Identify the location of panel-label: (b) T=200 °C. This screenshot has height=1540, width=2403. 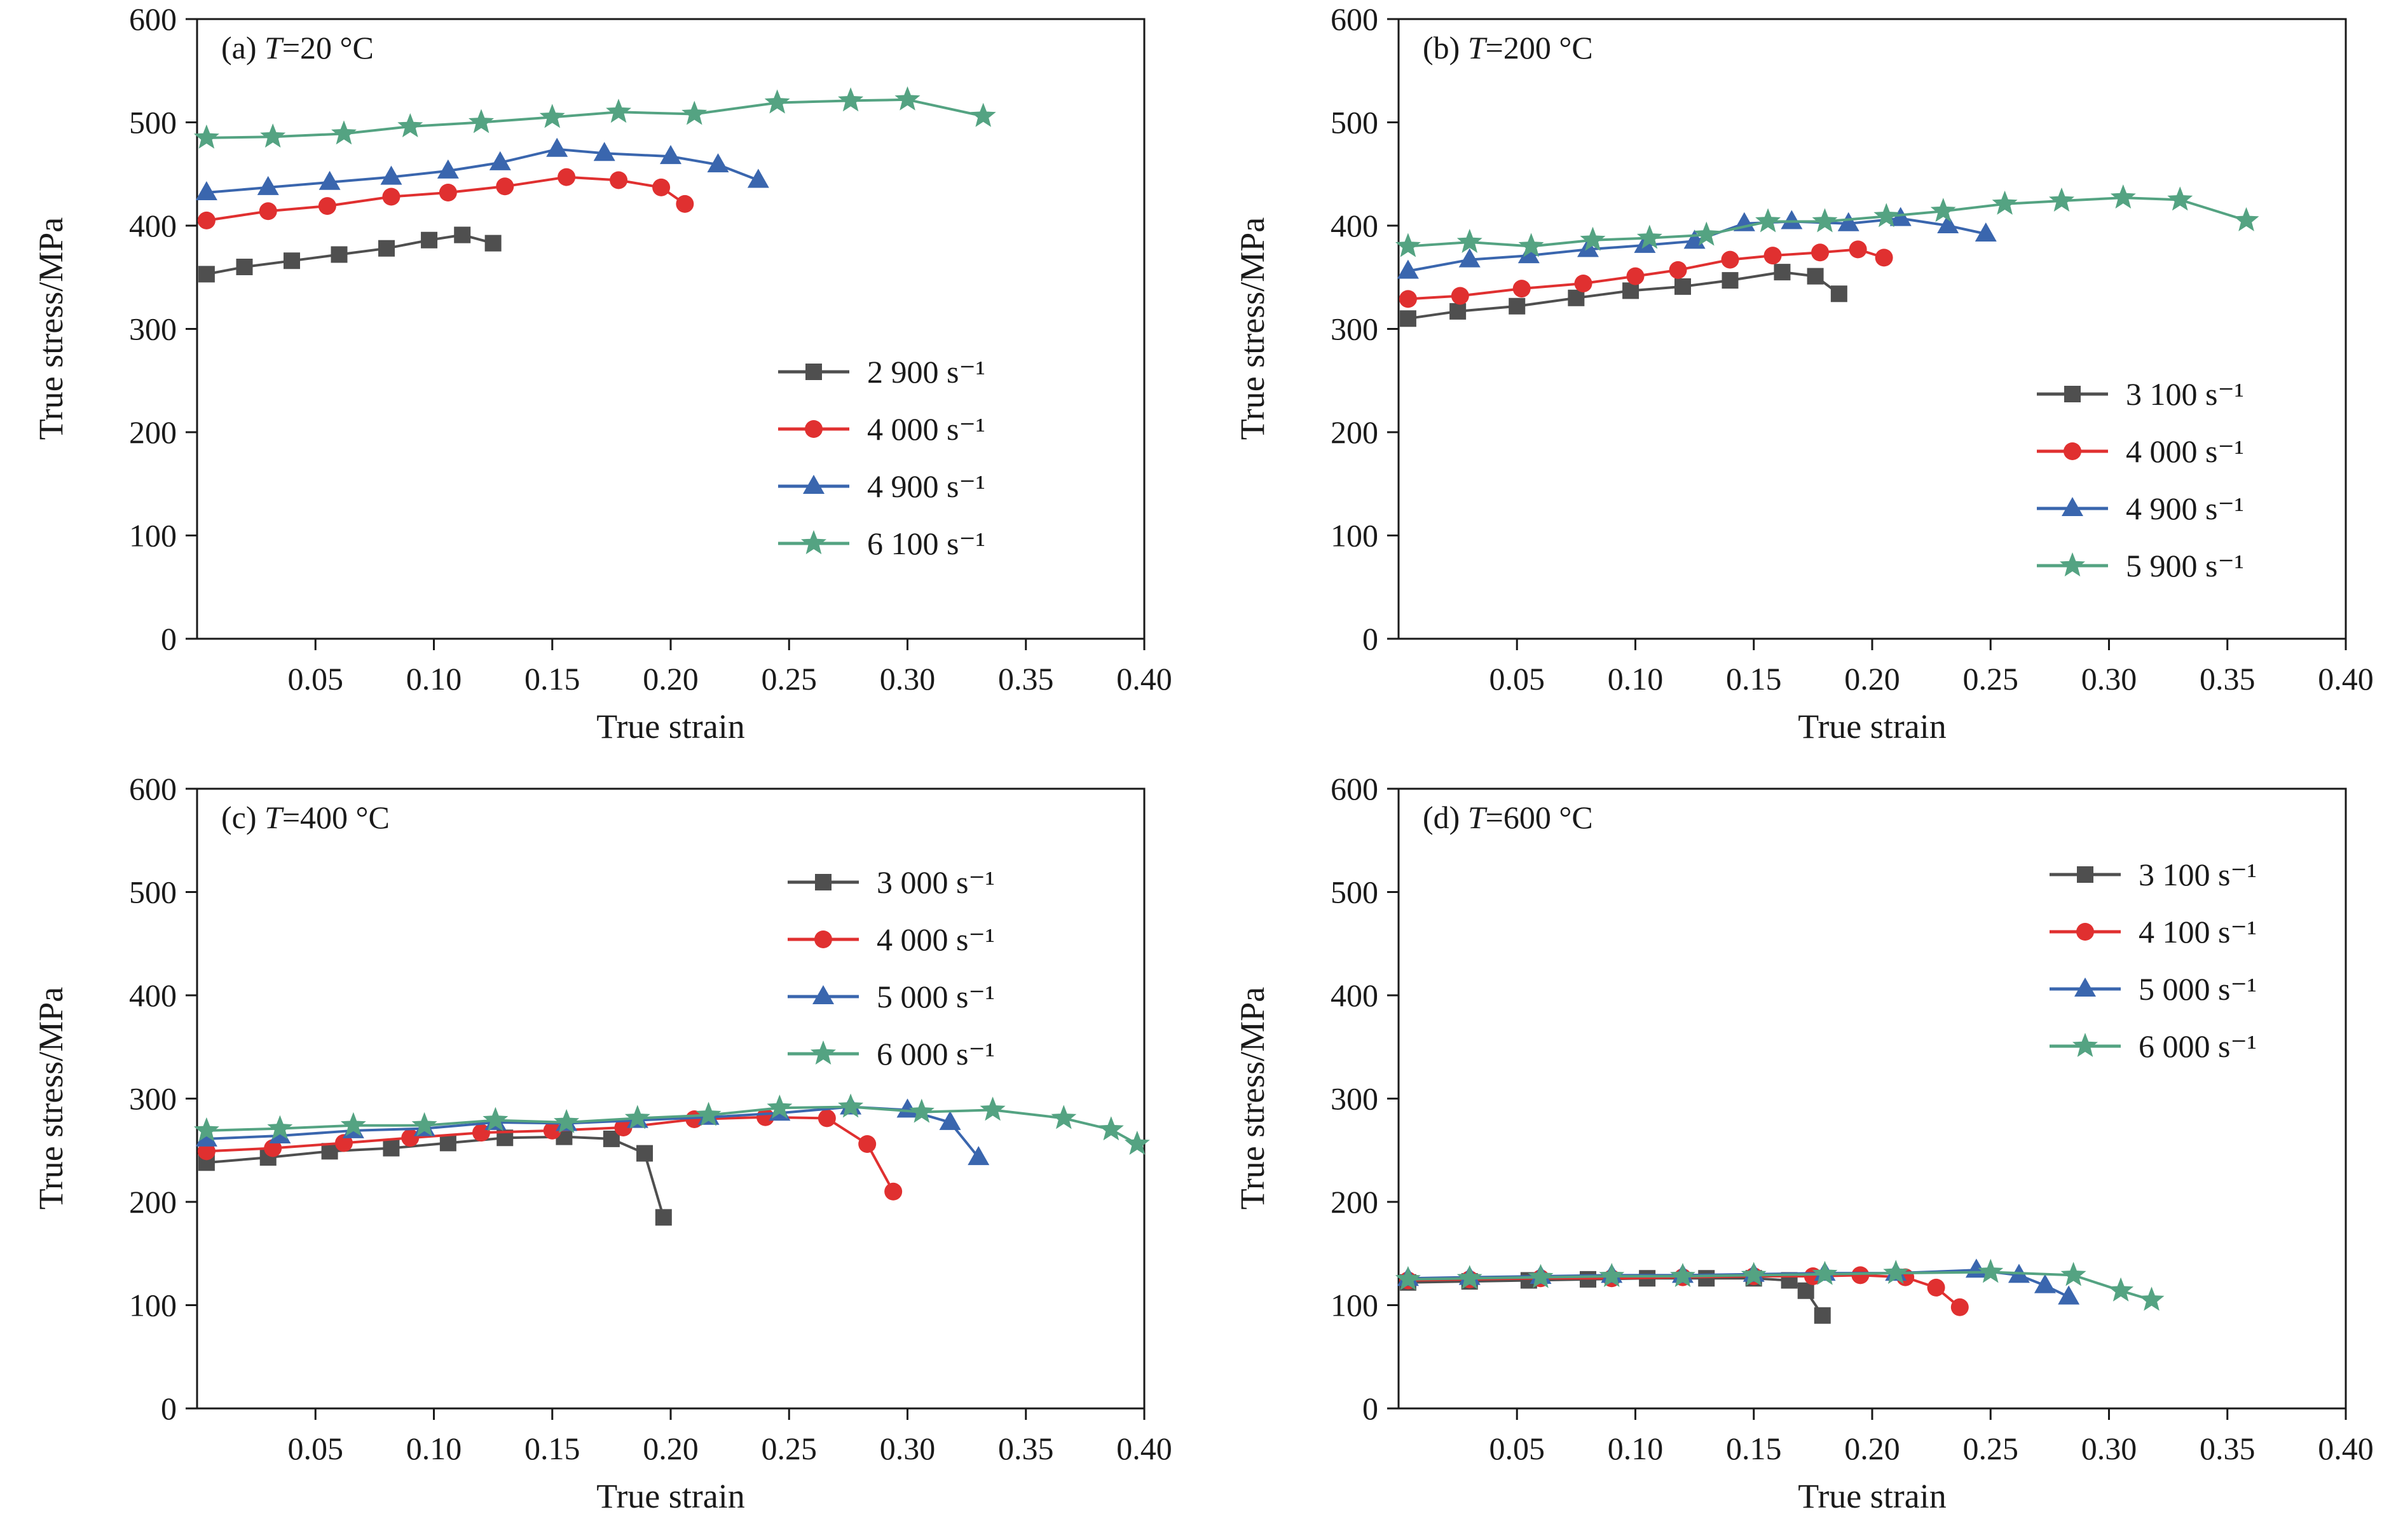
(1508, 47).